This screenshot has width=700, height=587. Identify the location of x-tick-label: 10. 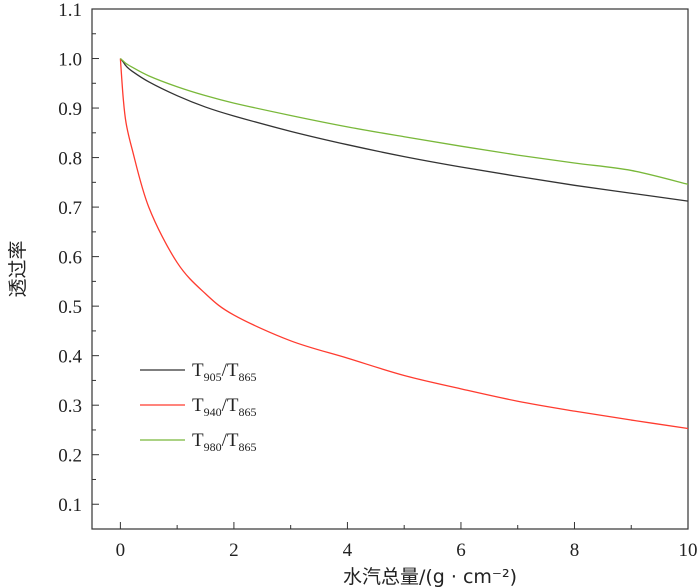
(688, 550).